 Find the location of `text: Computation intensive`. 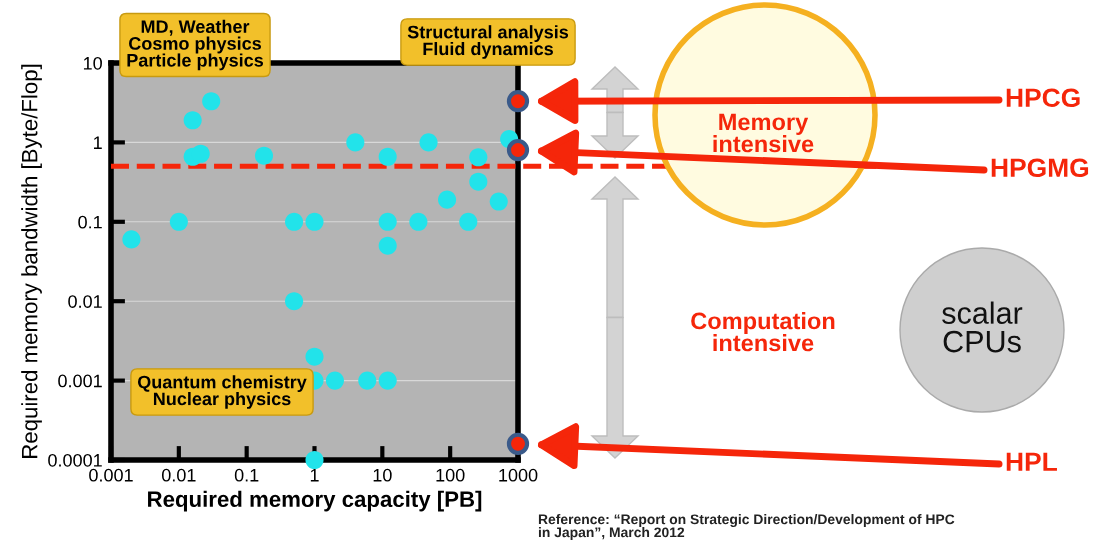

text: Computation intensive is located at coordinates (763, 331).